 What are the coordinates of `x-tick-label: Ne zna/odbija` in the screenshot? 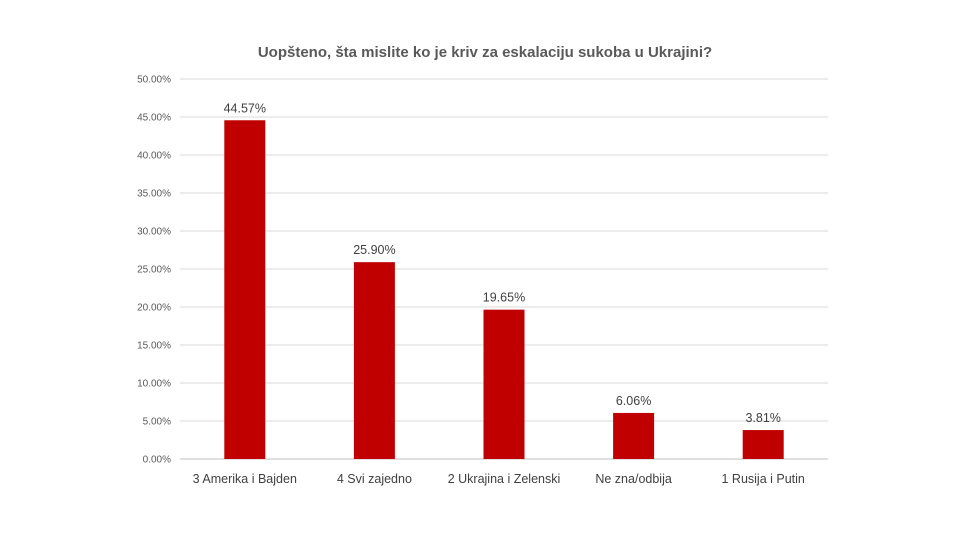 It's located at (633, 479).